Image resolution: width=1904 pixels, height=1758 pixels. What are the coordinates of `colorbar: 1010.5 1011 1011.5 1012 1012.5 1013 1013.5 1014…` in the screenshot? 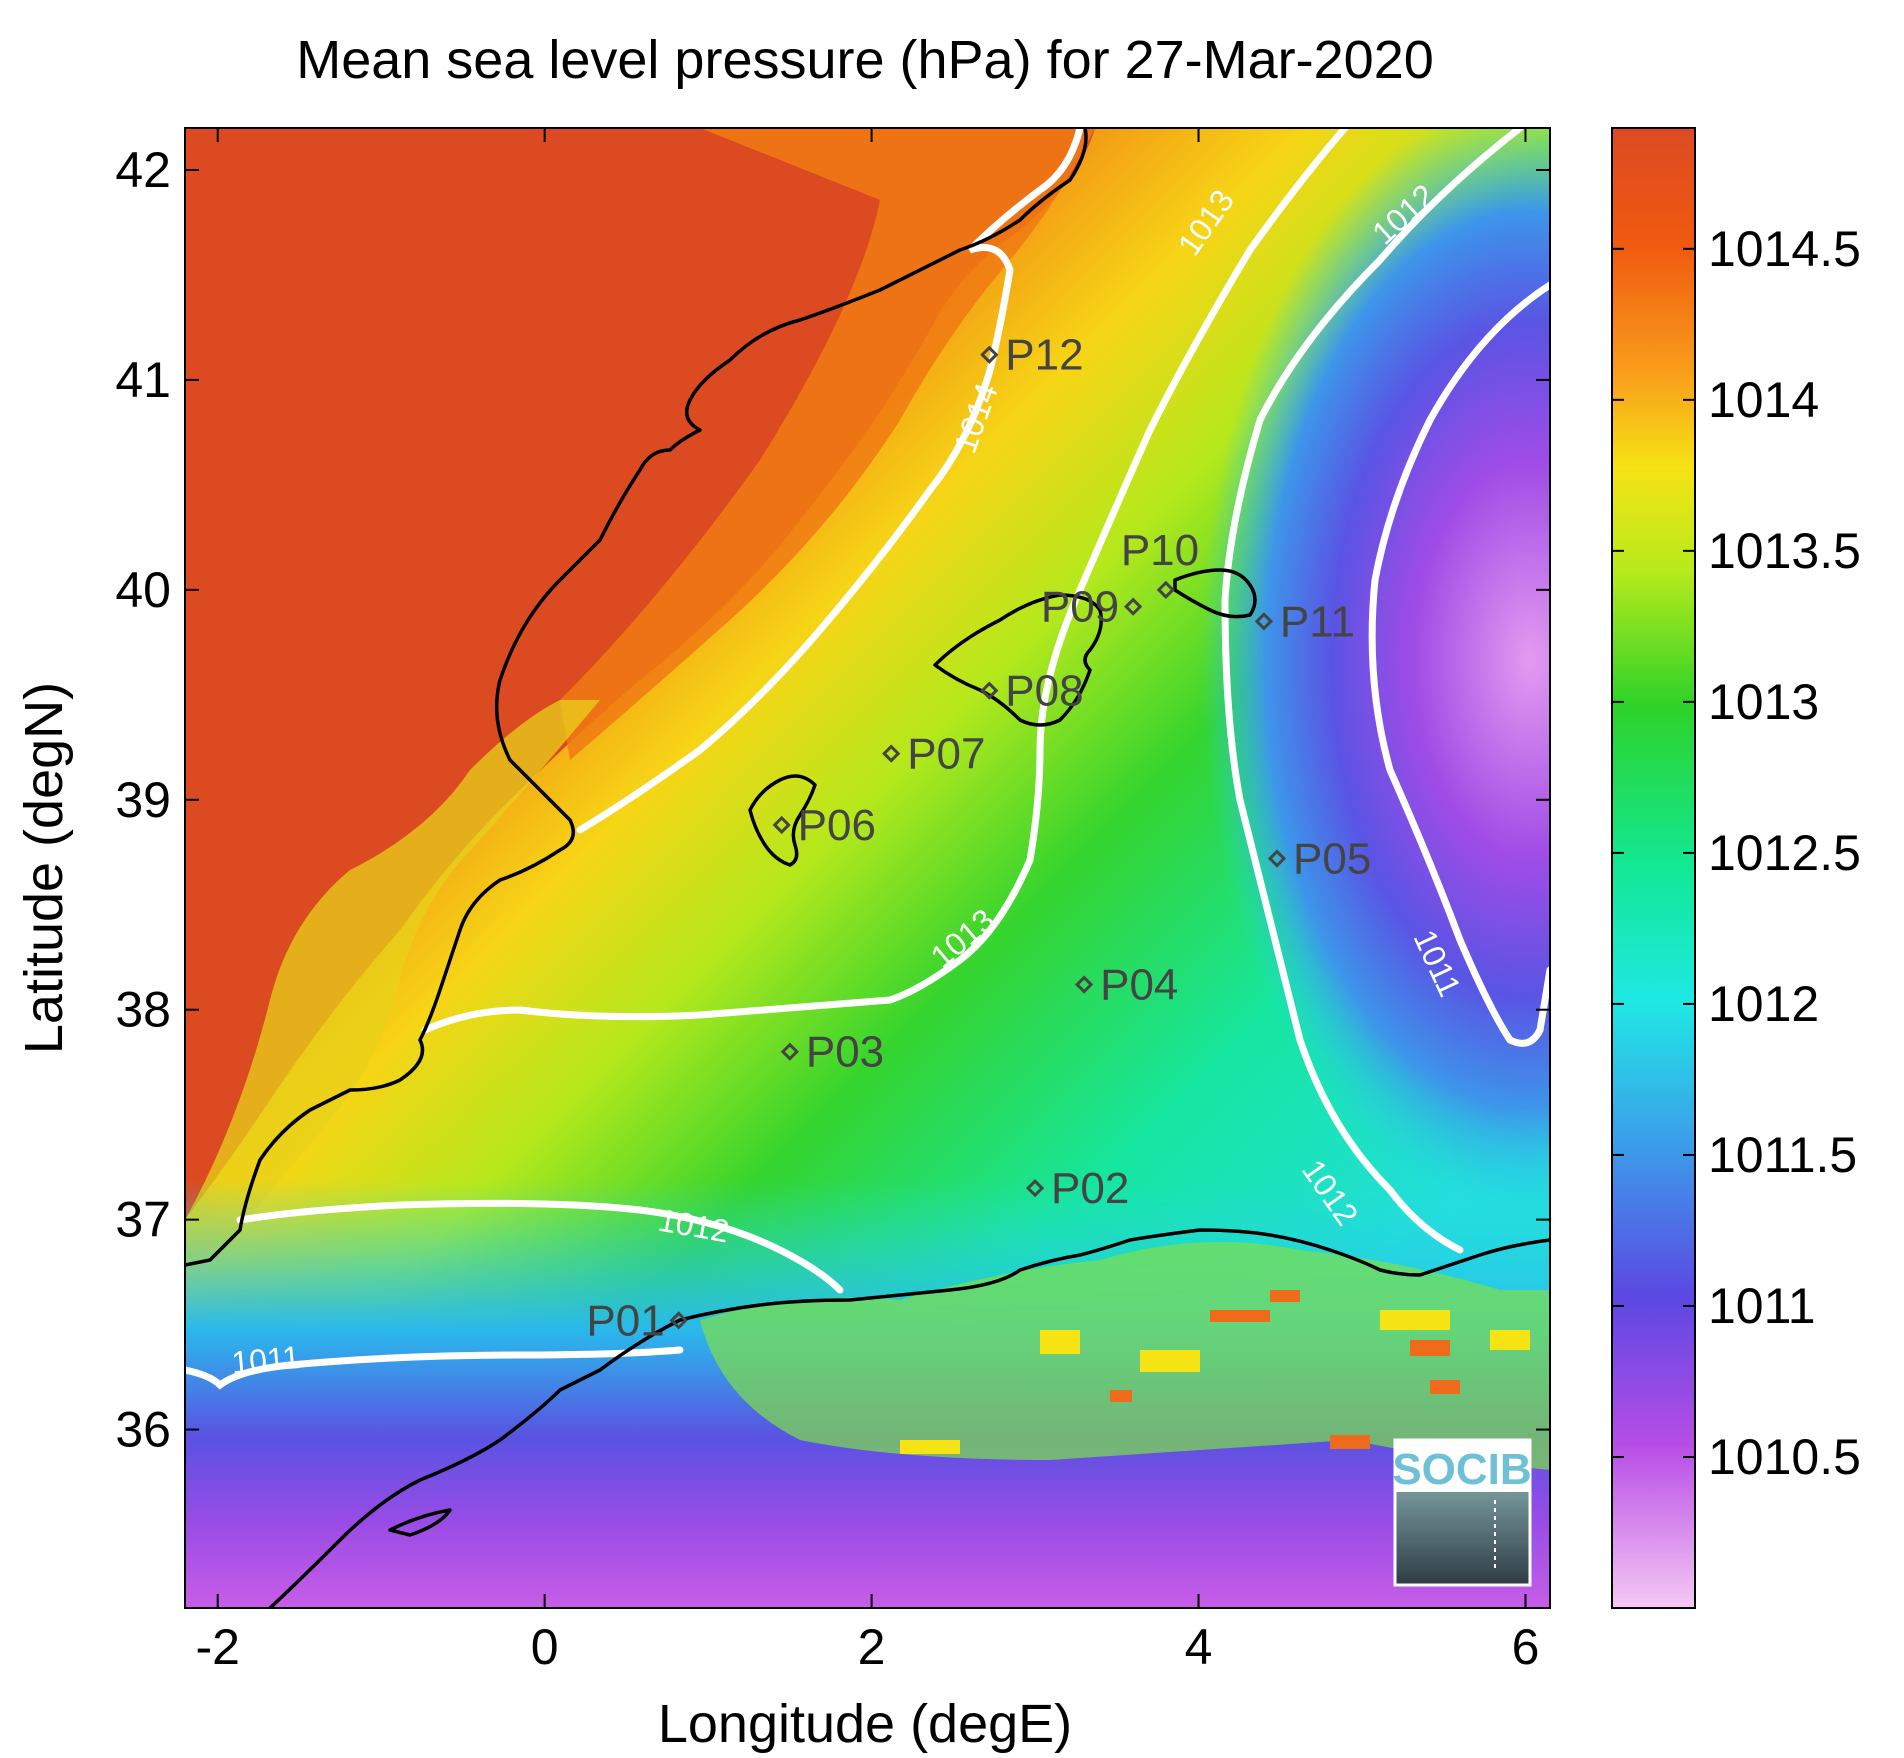 It's located at (1736, 868).